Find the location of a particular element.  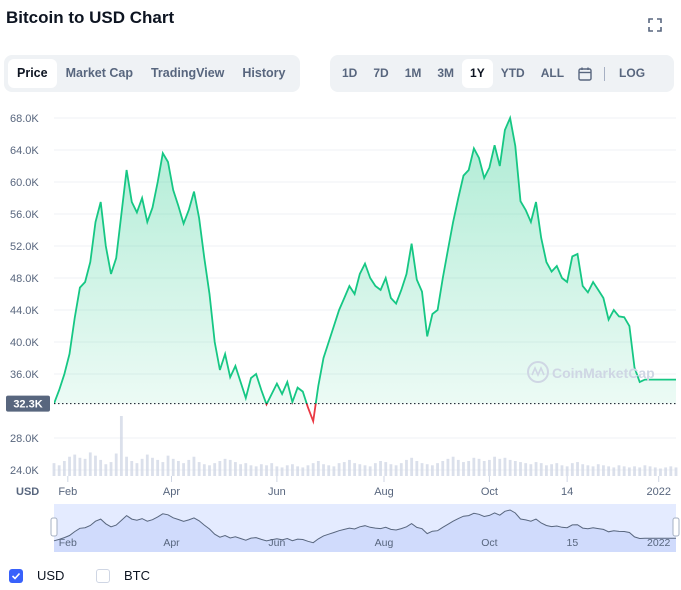

navigator-area is located at coordinates (365, 531).